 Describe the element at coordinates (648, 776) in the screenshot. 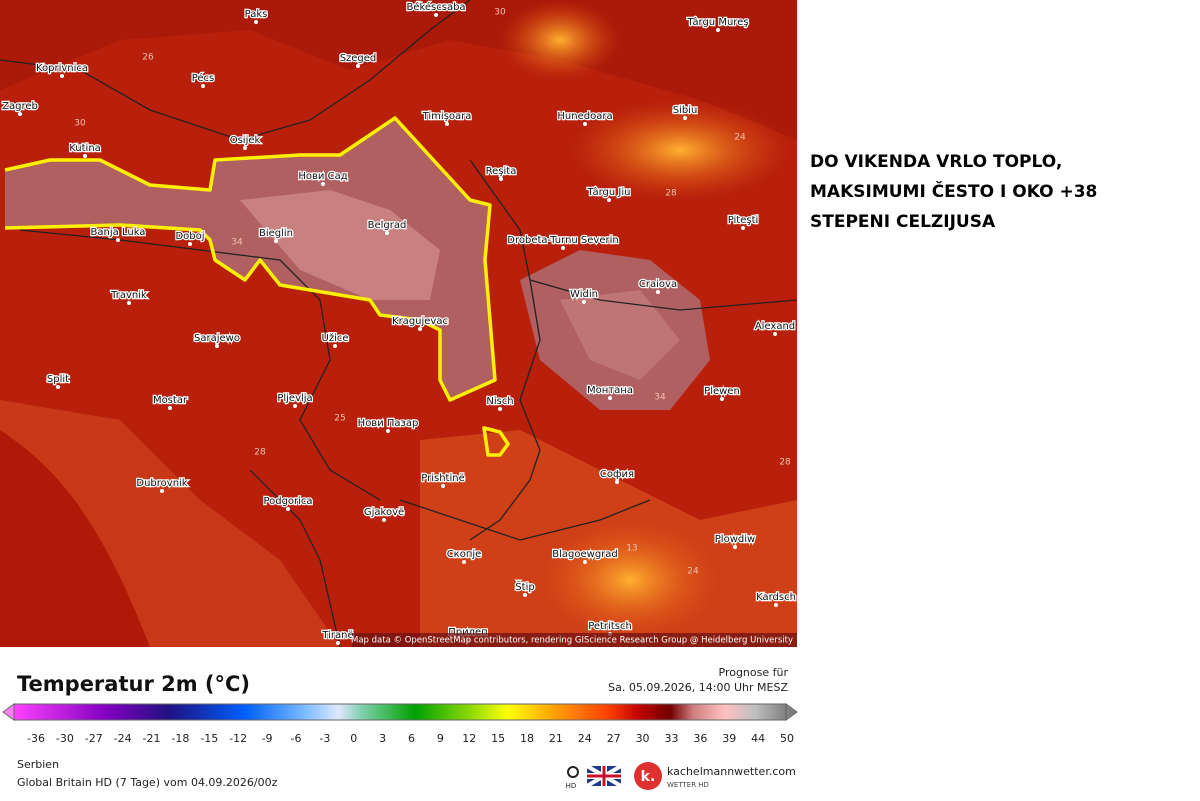

I see `brand-logo` at that location.